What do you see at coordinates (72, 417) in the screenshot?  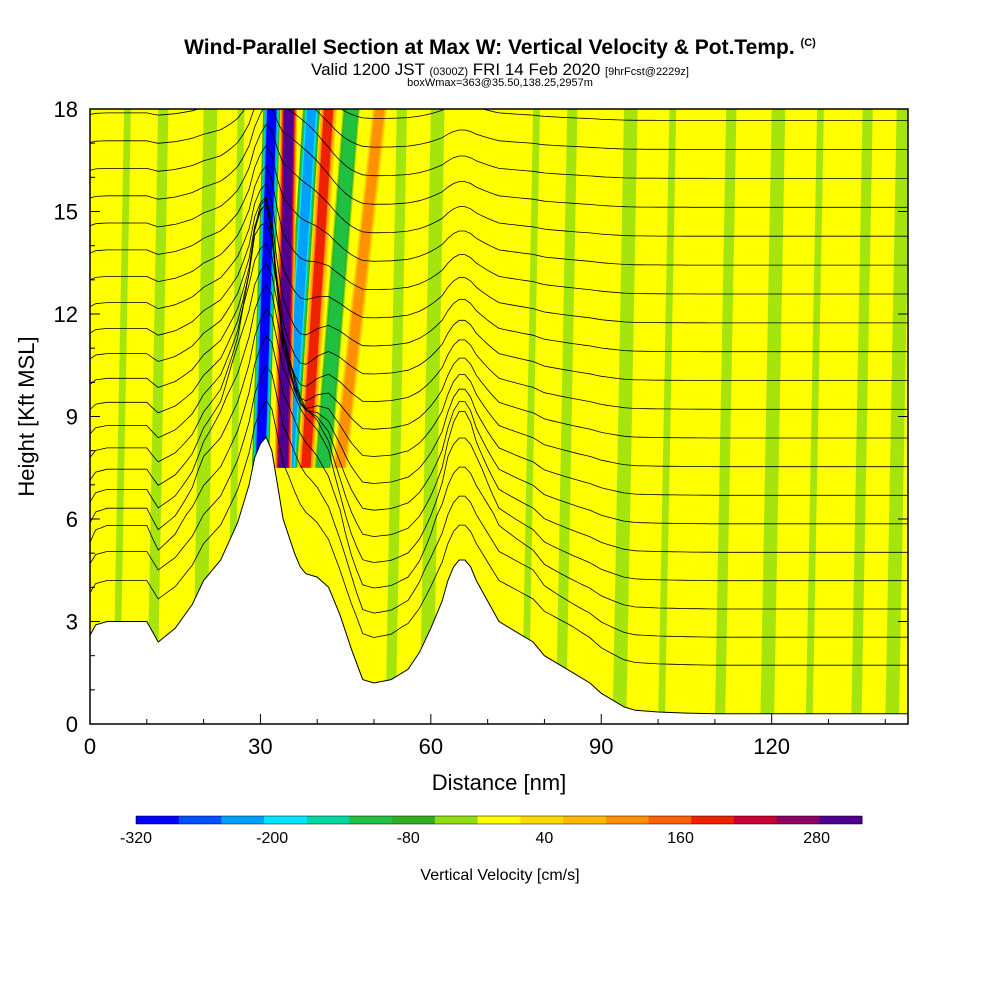 I see `y-tick-label: 9` at bounding box center [72, 417].